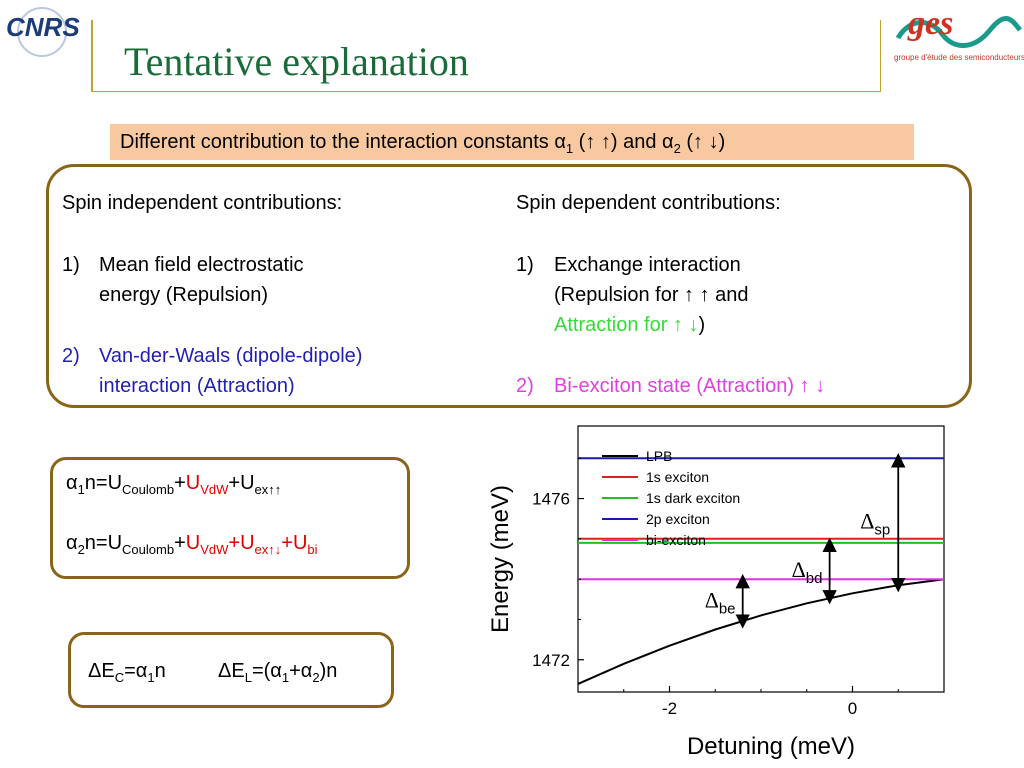 The image size is (1024, 768). What do you see at coordinates (626, 325) in the screenshot?
I see `attraction-colored: Attraction for ↑ ↓` at bounding box center [626, 325].